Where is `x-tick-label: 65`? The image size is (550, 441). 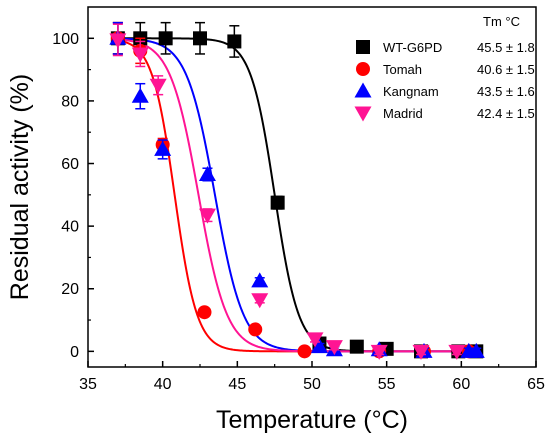 x-tick-label: 65 is located at coordinates (536, 384).